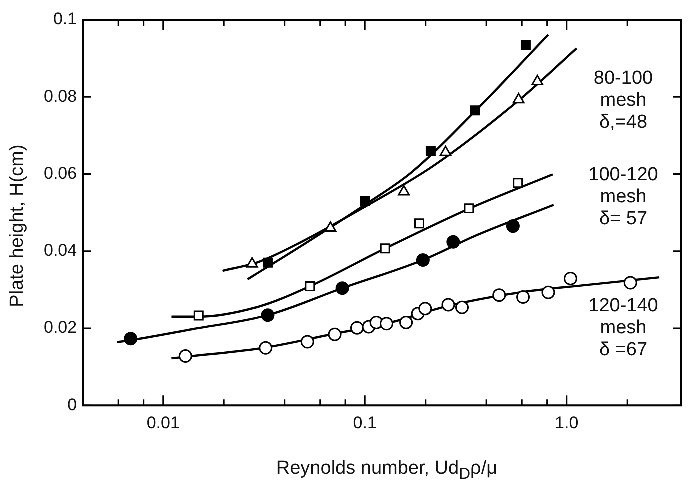 The image size is (689, 492). What do you see at coordinates (61, 250) in the screenshot?
I see `y-tick-label: 0.04` at bounding box center [61, 250].